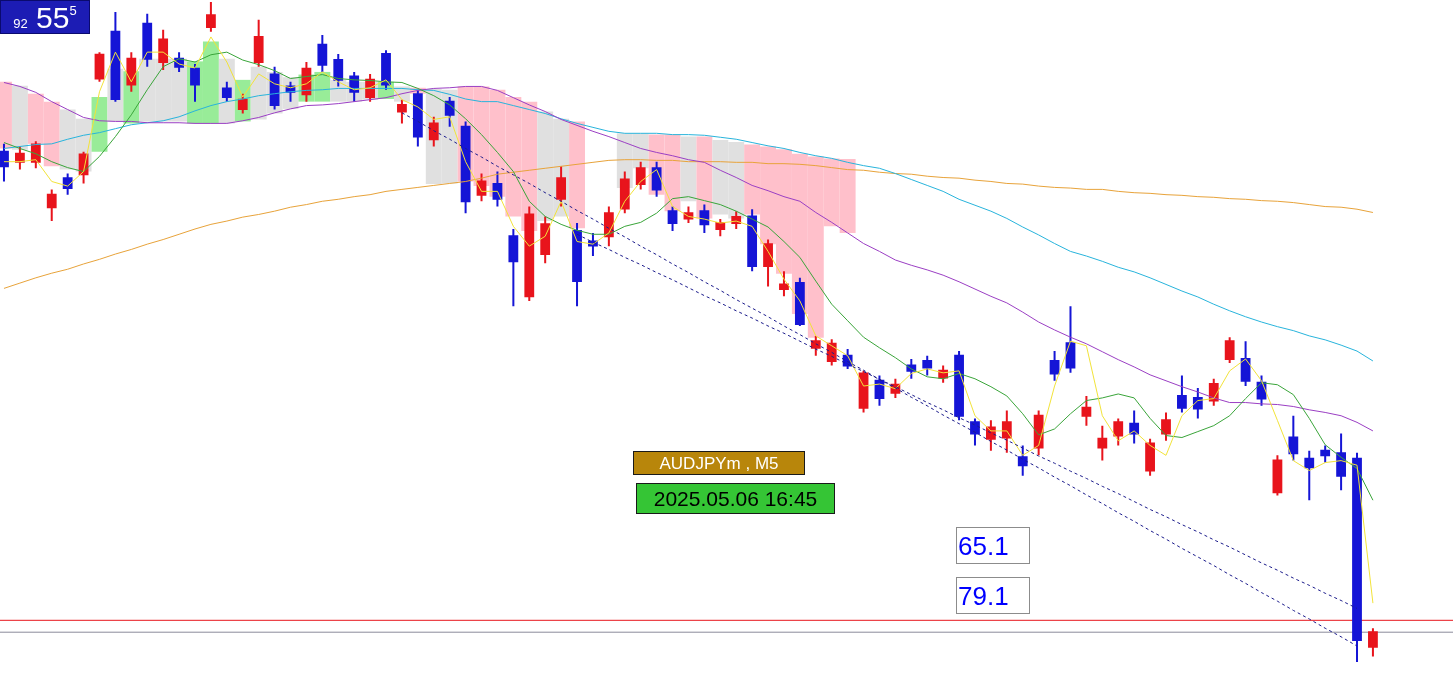 This screenshot has height=683, width=1453. What do you see at coordinates (983, 595) in the screenshot?
I see `annotation: 79.1` at bounding box center [983, 595].